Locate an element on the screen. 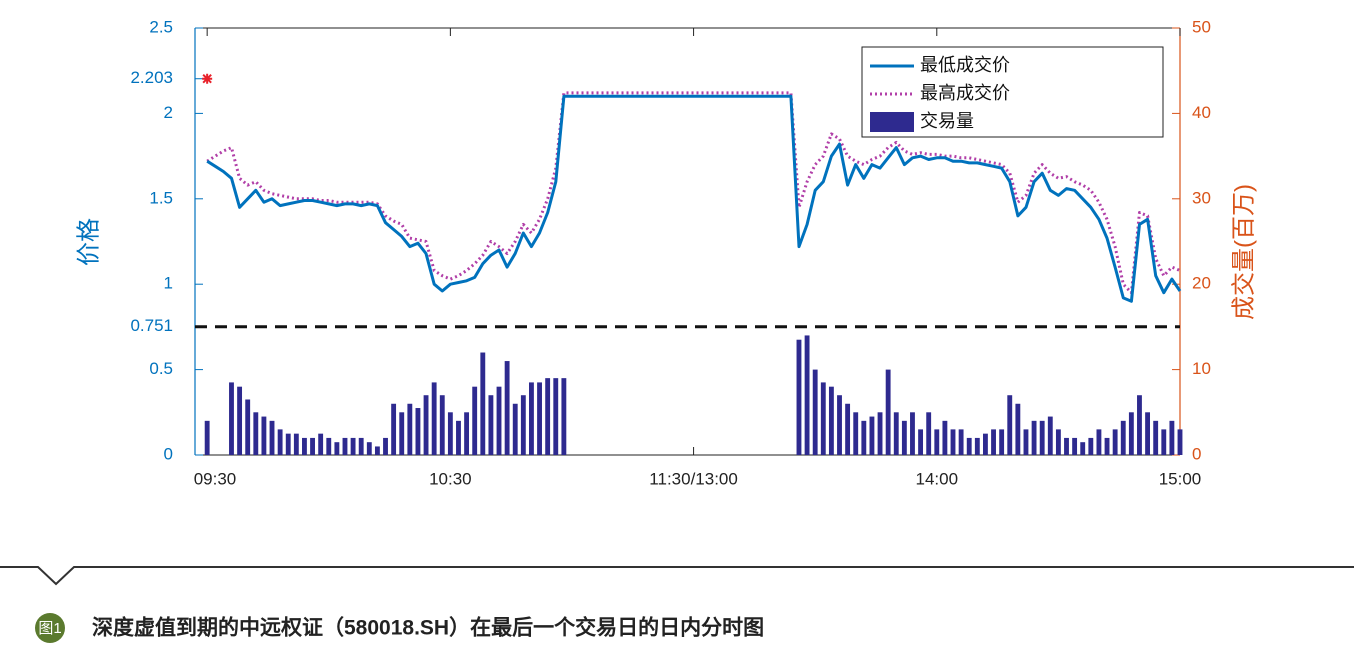  y2-tick-label: 0 is located at coordinates (1196, 453).